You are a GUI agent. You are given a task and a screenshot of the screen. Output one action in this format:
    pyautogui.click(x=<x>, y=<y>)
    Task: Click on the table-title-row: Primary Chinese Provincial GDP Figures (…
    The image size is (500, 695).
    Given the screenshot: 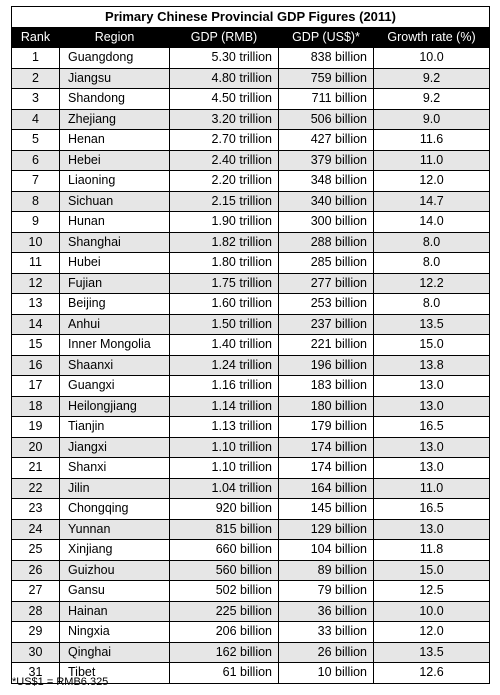 What is the action you would take?
    pyautogui.click(x=250, y=17)
    